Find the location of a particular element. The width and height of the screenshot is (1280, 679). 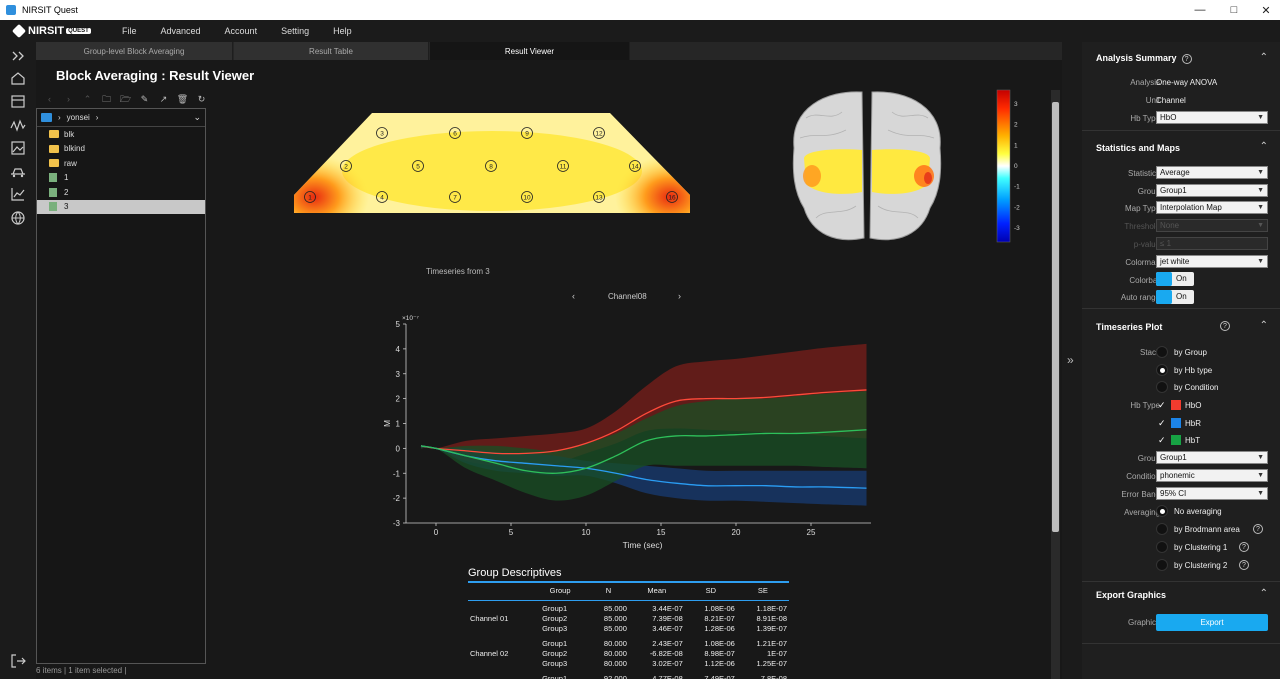

tree-item: 1 is located at coordinates (121, 178).